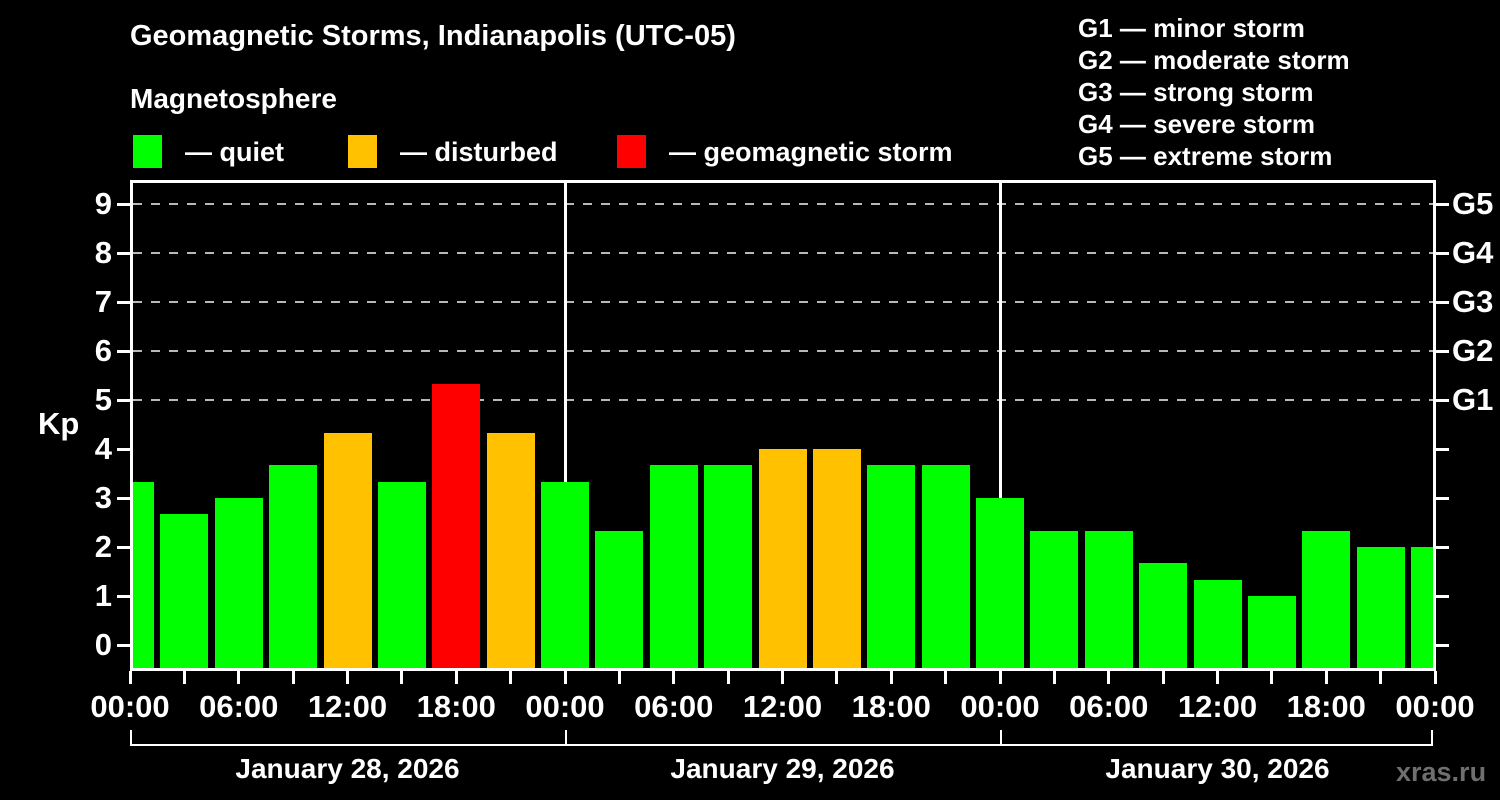 The width and height of the screenshot is (1500, 800). Describe the element at coordinates (362, 151) in the screenshot. I see `disturbed-swatch-icon` at that location.